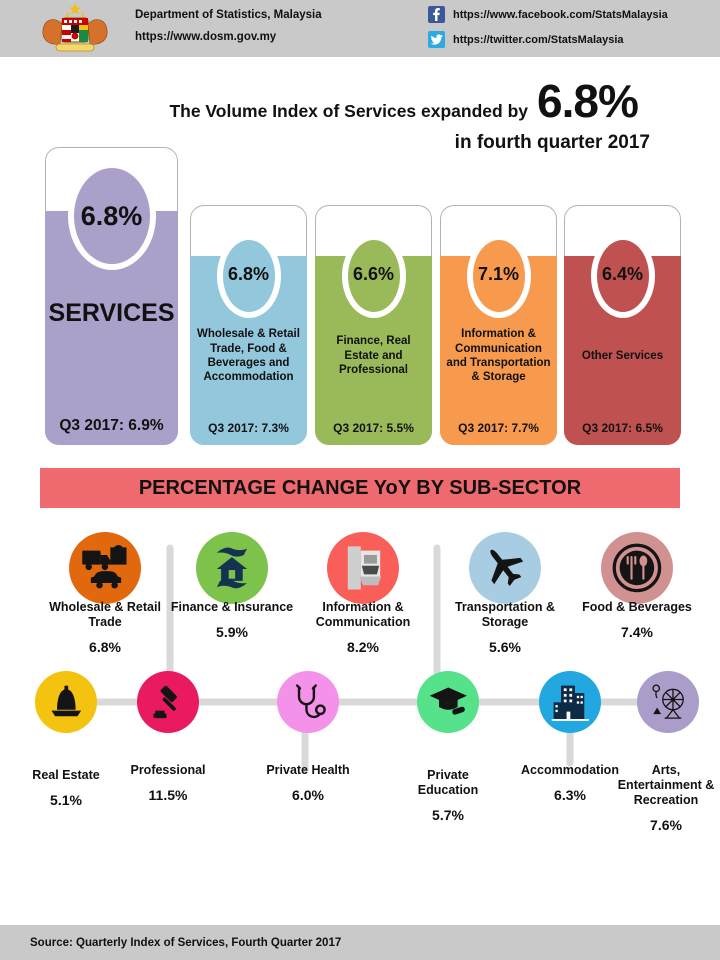  What do you see at coordinates (498, 428) in the screenshot?
I see `card-infocomm-prev-quarter: Q3 2017: 7.7%` at bounding box center [498, 428].